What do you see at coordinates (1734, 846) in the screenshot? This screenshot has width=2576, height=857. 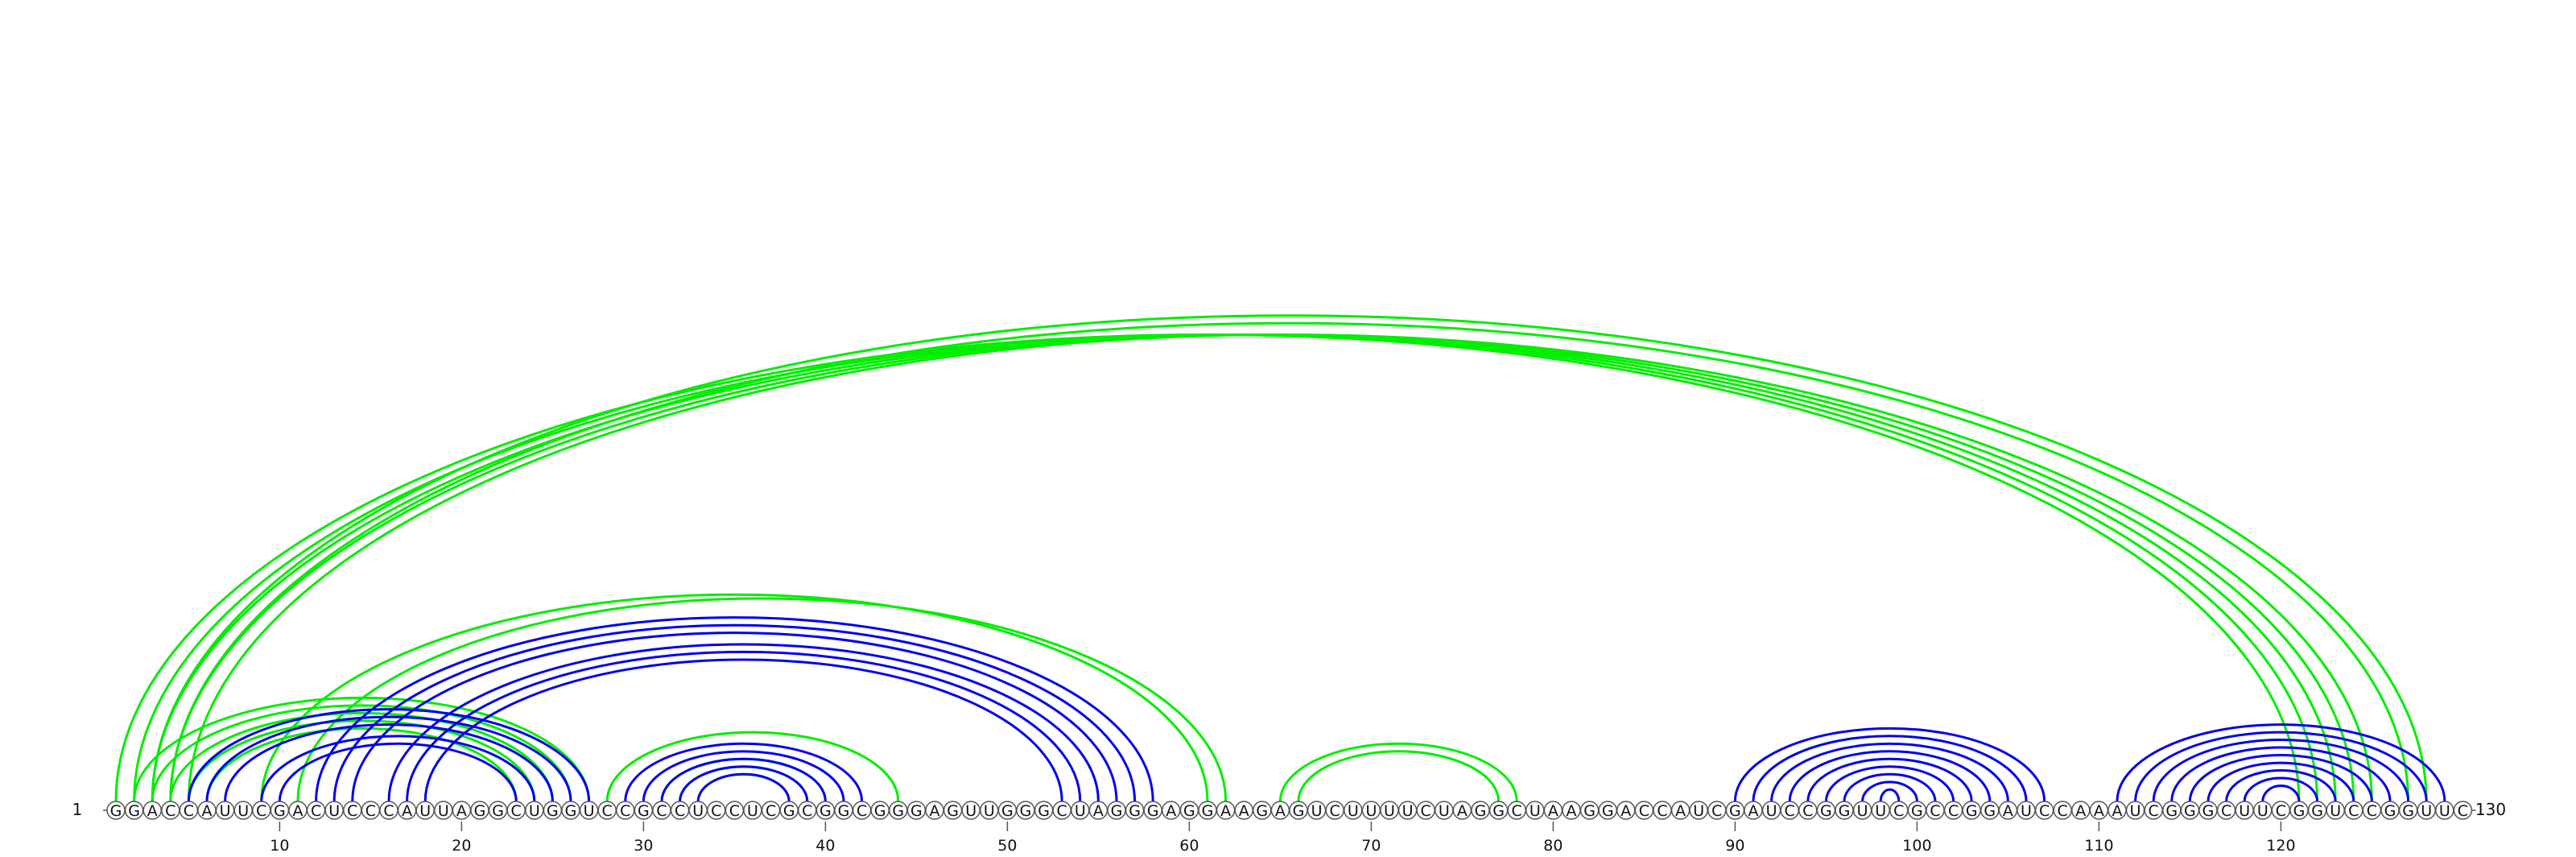 I see `tick-label: 90` at bounding box center [1734, 846].